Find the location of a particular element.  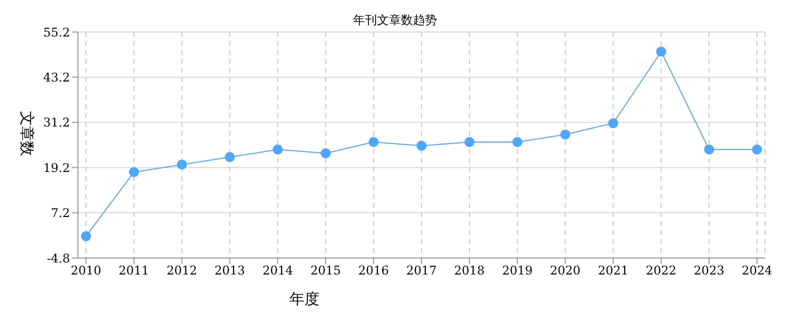

x-tick-label: 2011 is located at coordinates (134, 271).